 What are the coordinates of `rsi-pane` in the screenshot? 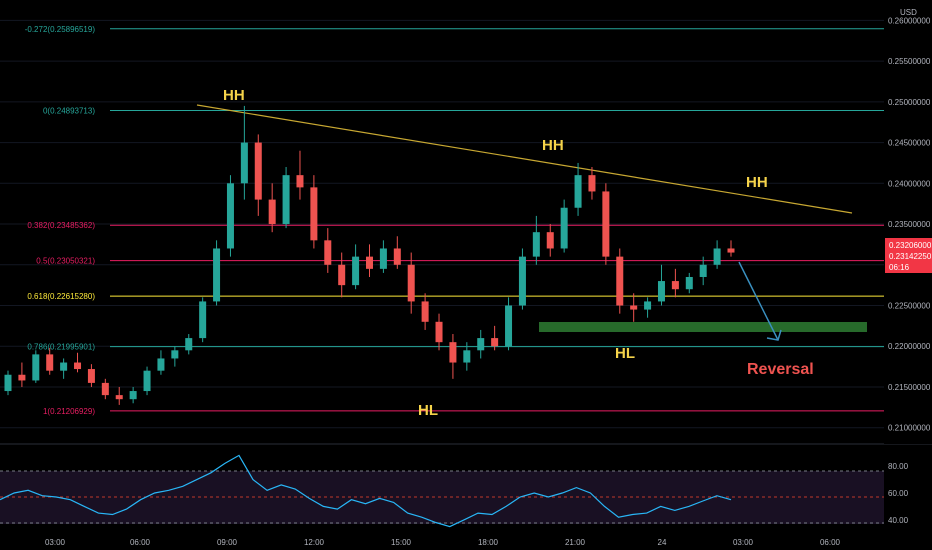 It's located at (466, 483).